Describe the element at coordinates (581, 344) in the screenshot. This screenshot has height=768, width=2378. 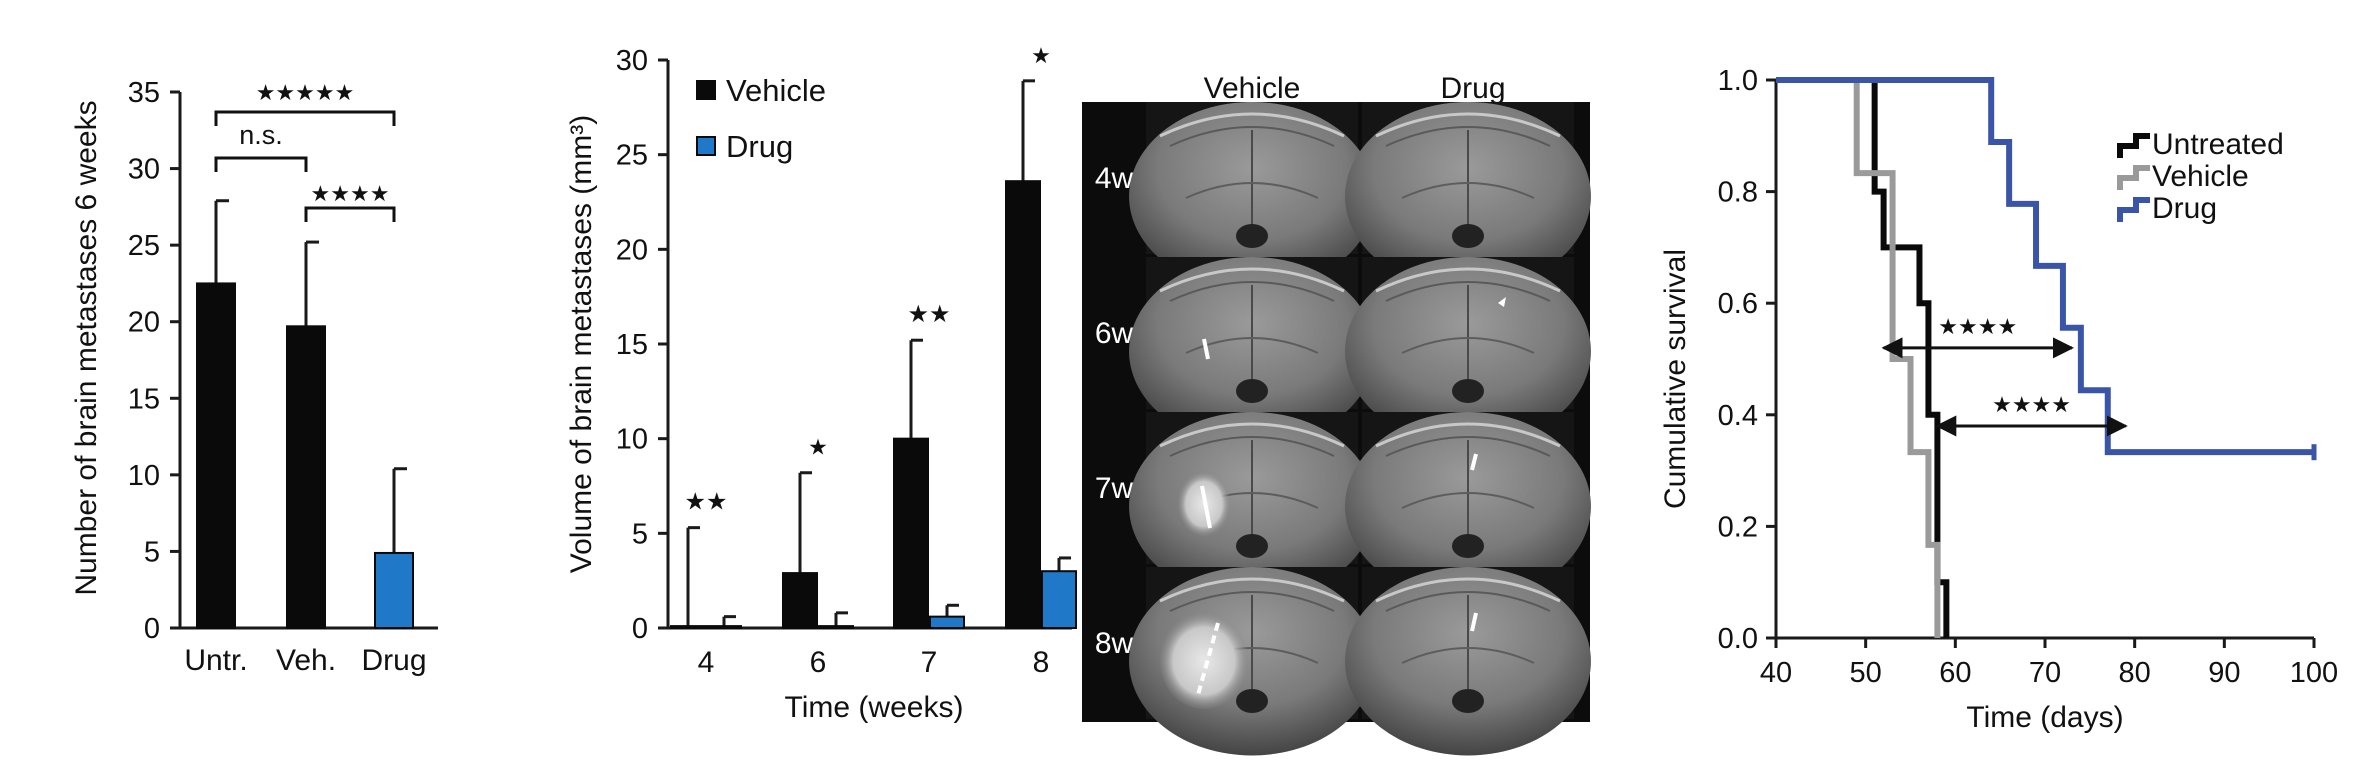
I see `panel-b-y-axis-label: Volume of brain metastases (mm³)` at that location.